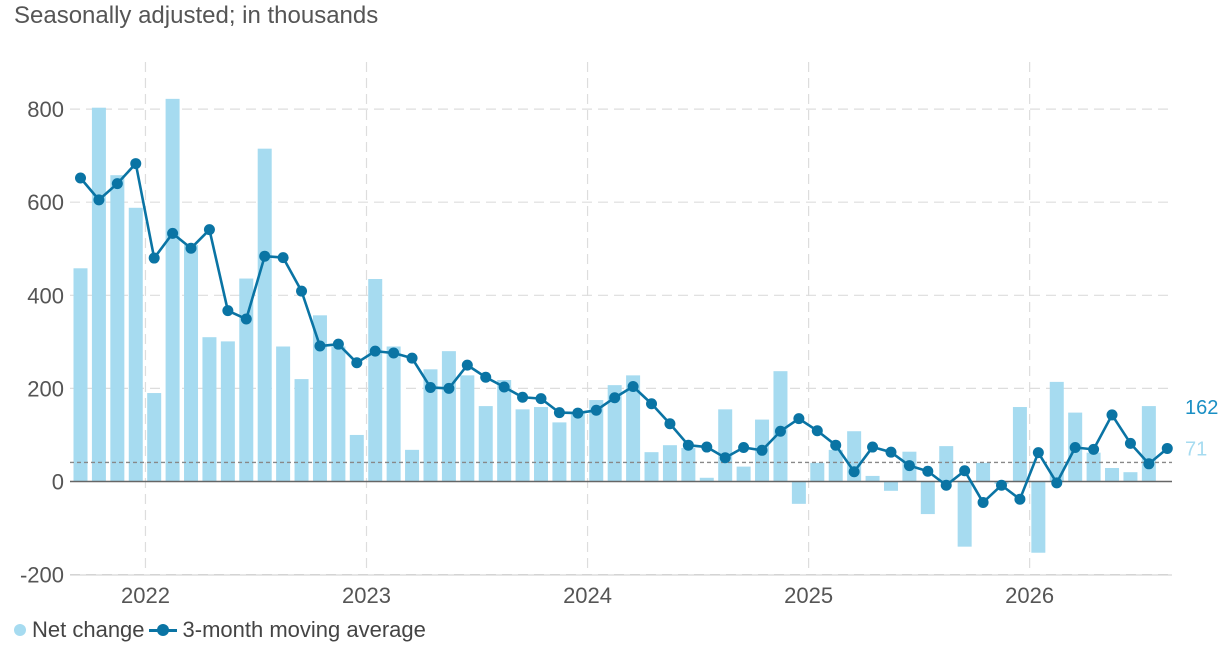 The image size is (1228, 649). Describe the element at coordinates (20, 630) in the screenshot. I see `legend-swatch-bar` at that location.